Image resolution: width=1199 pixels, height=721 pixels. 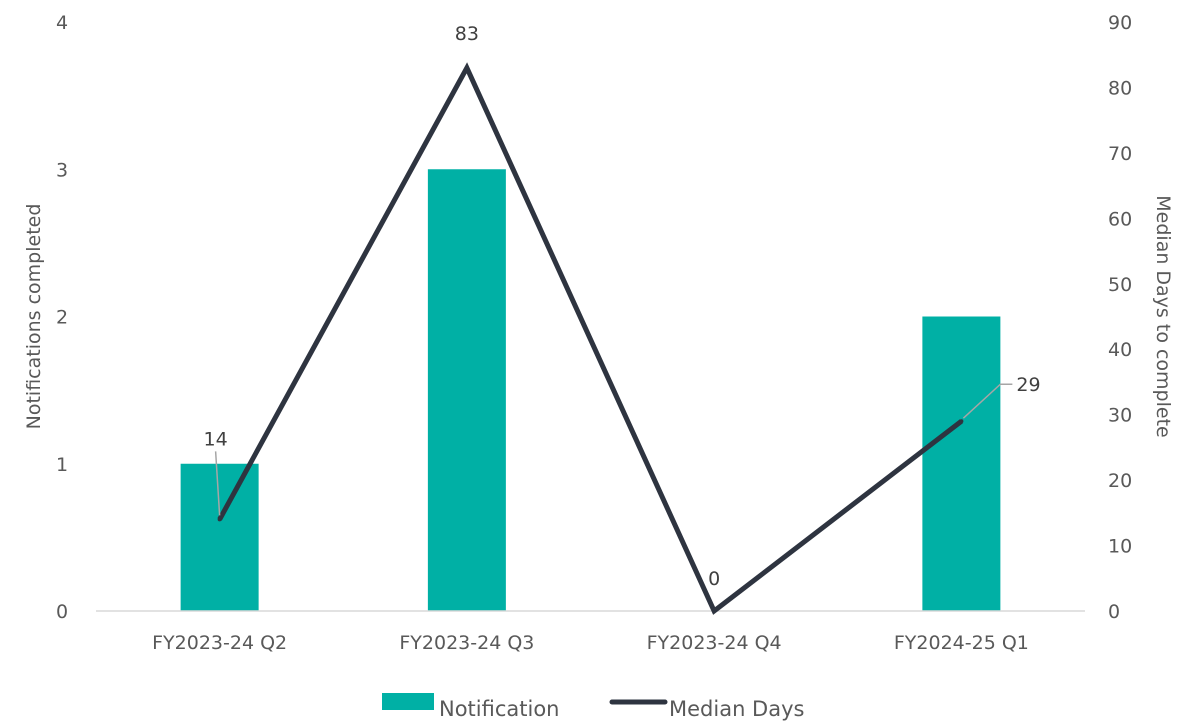 What do you see at coordinates (62, 465) in the screenshot?
I see `y-left-tick-1: 1` at bounding box center [62, 465].